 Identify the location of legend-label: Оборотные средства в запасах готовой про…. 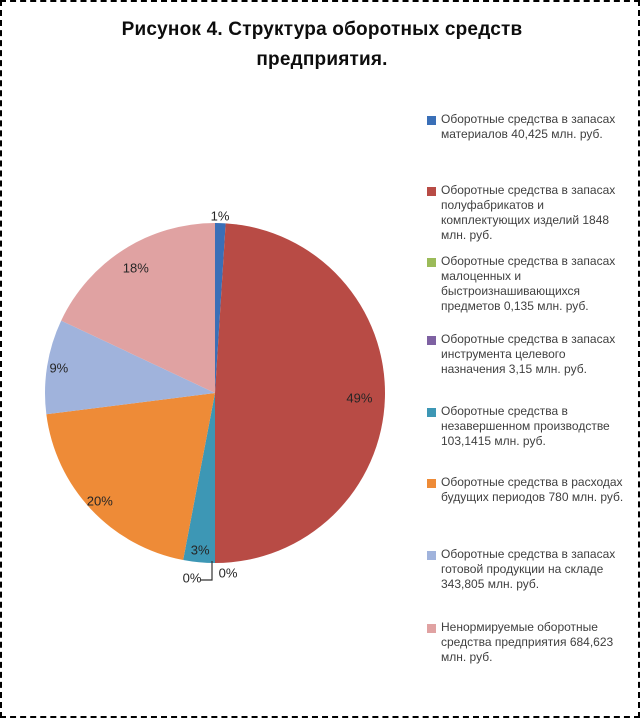
(528, 569).